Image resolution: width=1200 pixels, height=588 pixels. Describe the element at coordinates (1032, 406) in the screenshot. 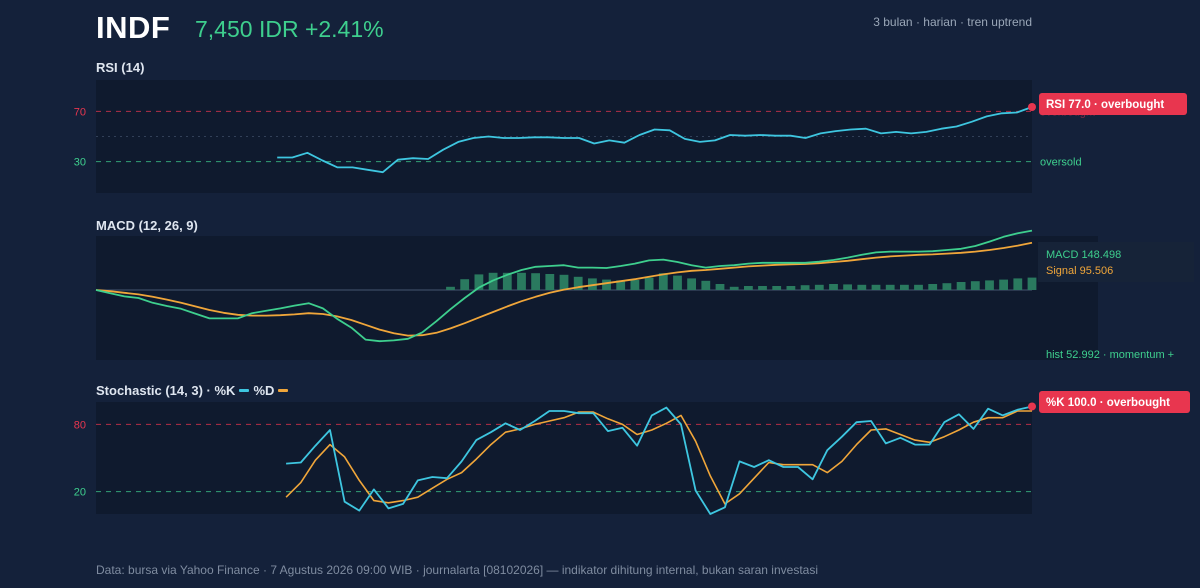

I see `stochastic-last-point` at that location.